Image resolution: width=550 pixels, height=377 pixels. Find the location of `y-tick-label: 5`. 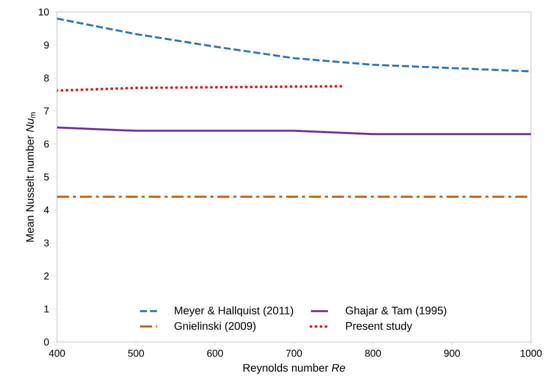

y-tick-label: 5 is located at coordinates (46, 176).